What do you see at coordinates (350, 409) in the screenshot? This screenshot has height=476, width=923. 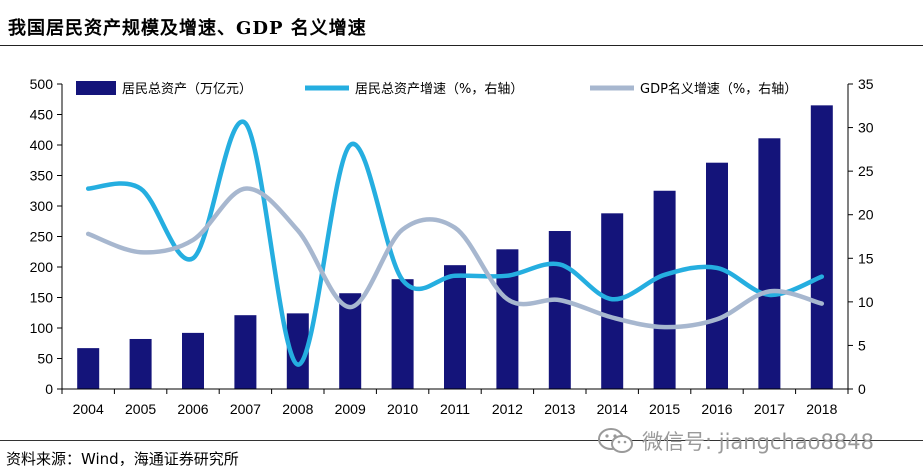 I see `x-tick-label: 2009` at bounding box center [350, 409].